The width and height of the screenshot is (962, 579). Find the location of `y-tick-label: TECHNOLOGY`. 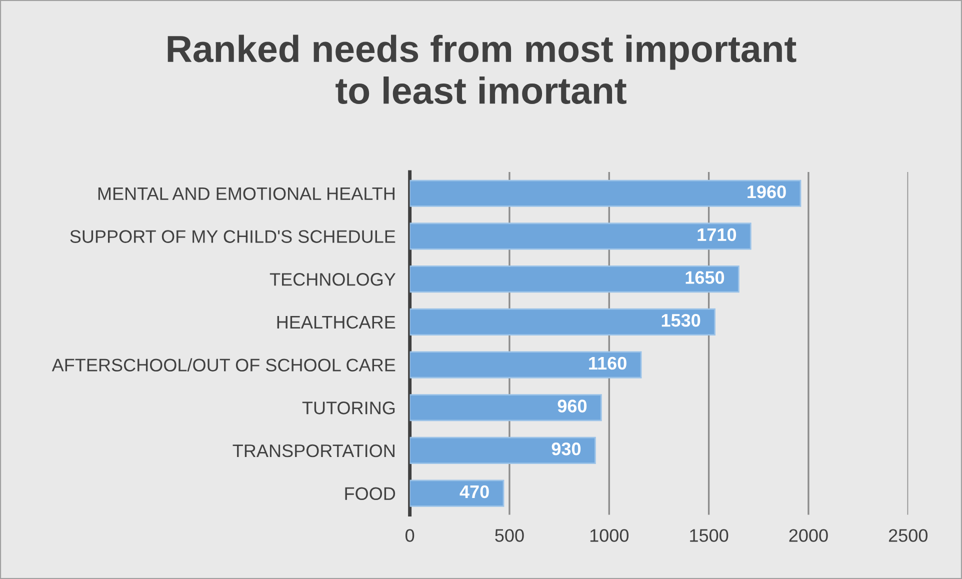

y-tick-label: TECHNOLOGY is located at coordinates (333, 279).